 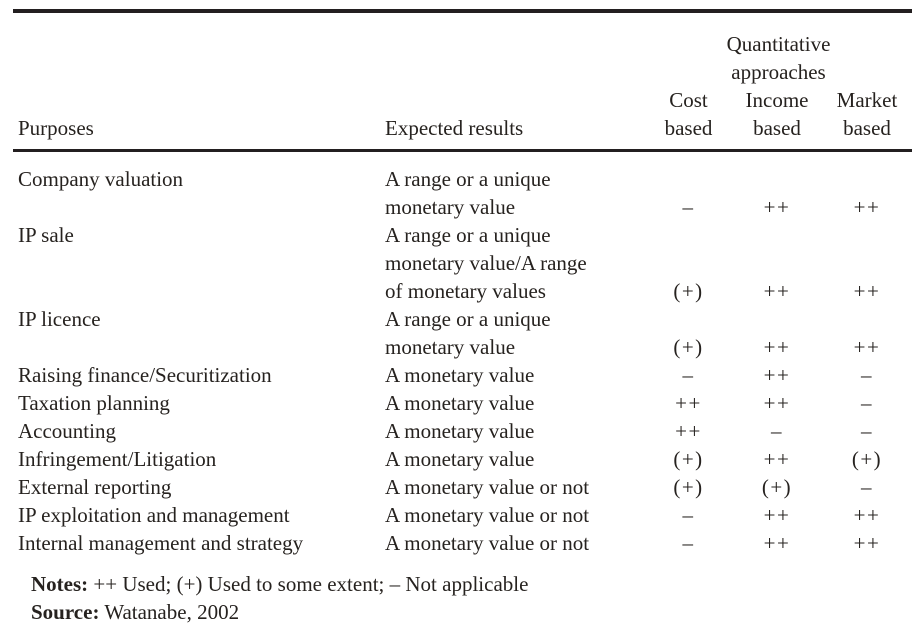 I want to click on purpose-cell: Accounting, so click(x=67, y=431).